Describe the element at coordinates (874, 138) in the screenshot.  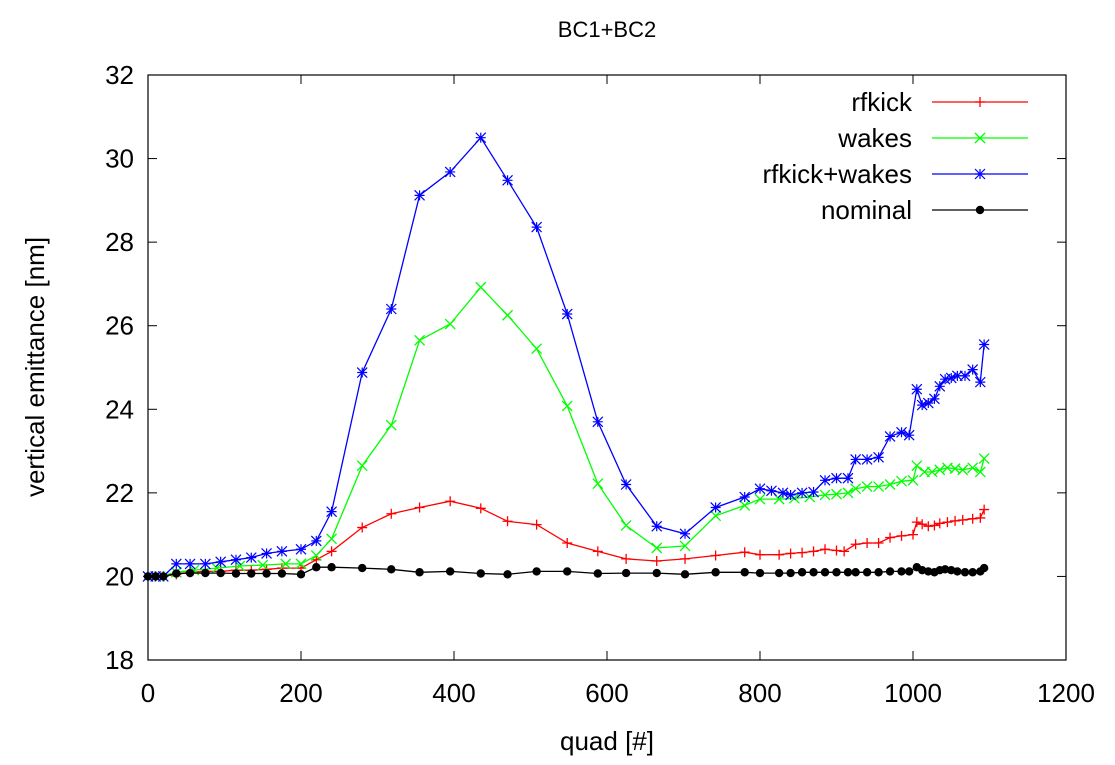
I see `legend-label: wakes` at that location.